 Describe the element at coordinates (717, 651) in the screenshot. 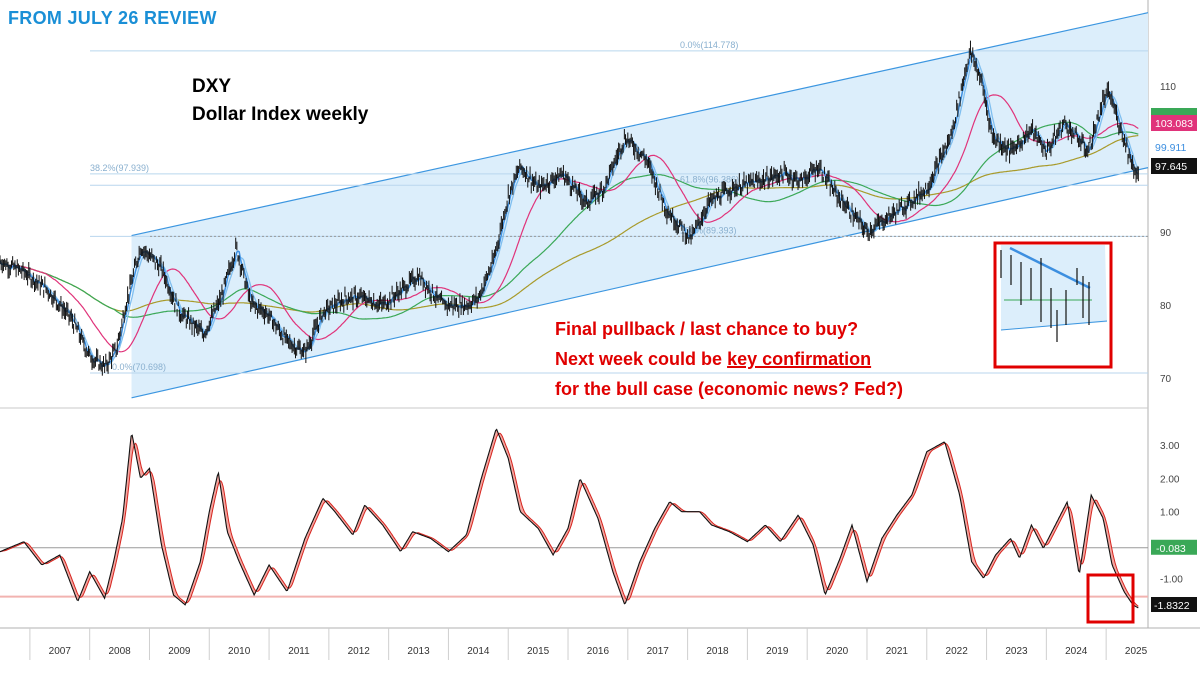

I see `year-label: 2018` at that location.